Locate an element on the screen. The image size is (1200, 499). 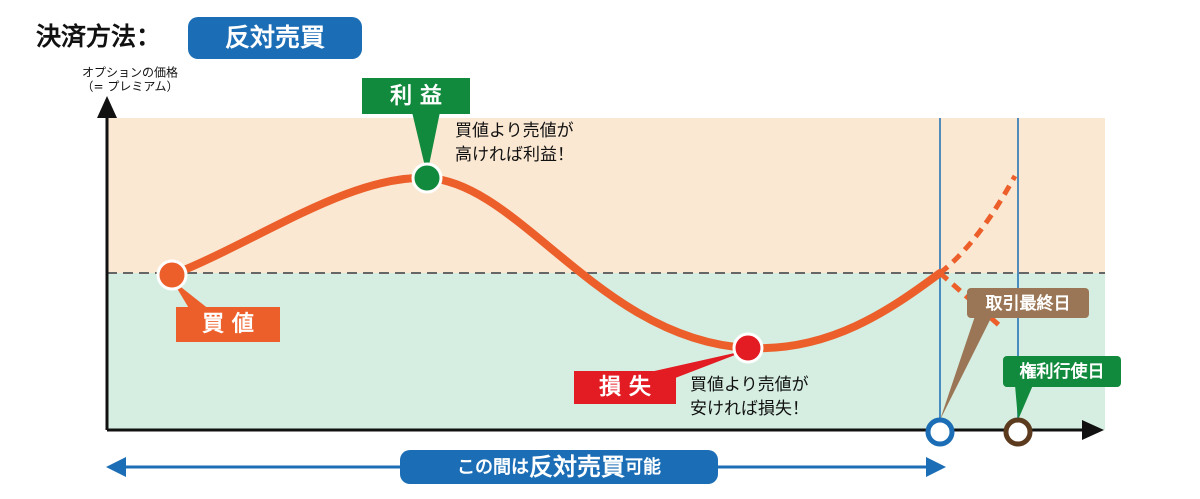
y-label: オプションの価格 is located at coordinates (130, 72).